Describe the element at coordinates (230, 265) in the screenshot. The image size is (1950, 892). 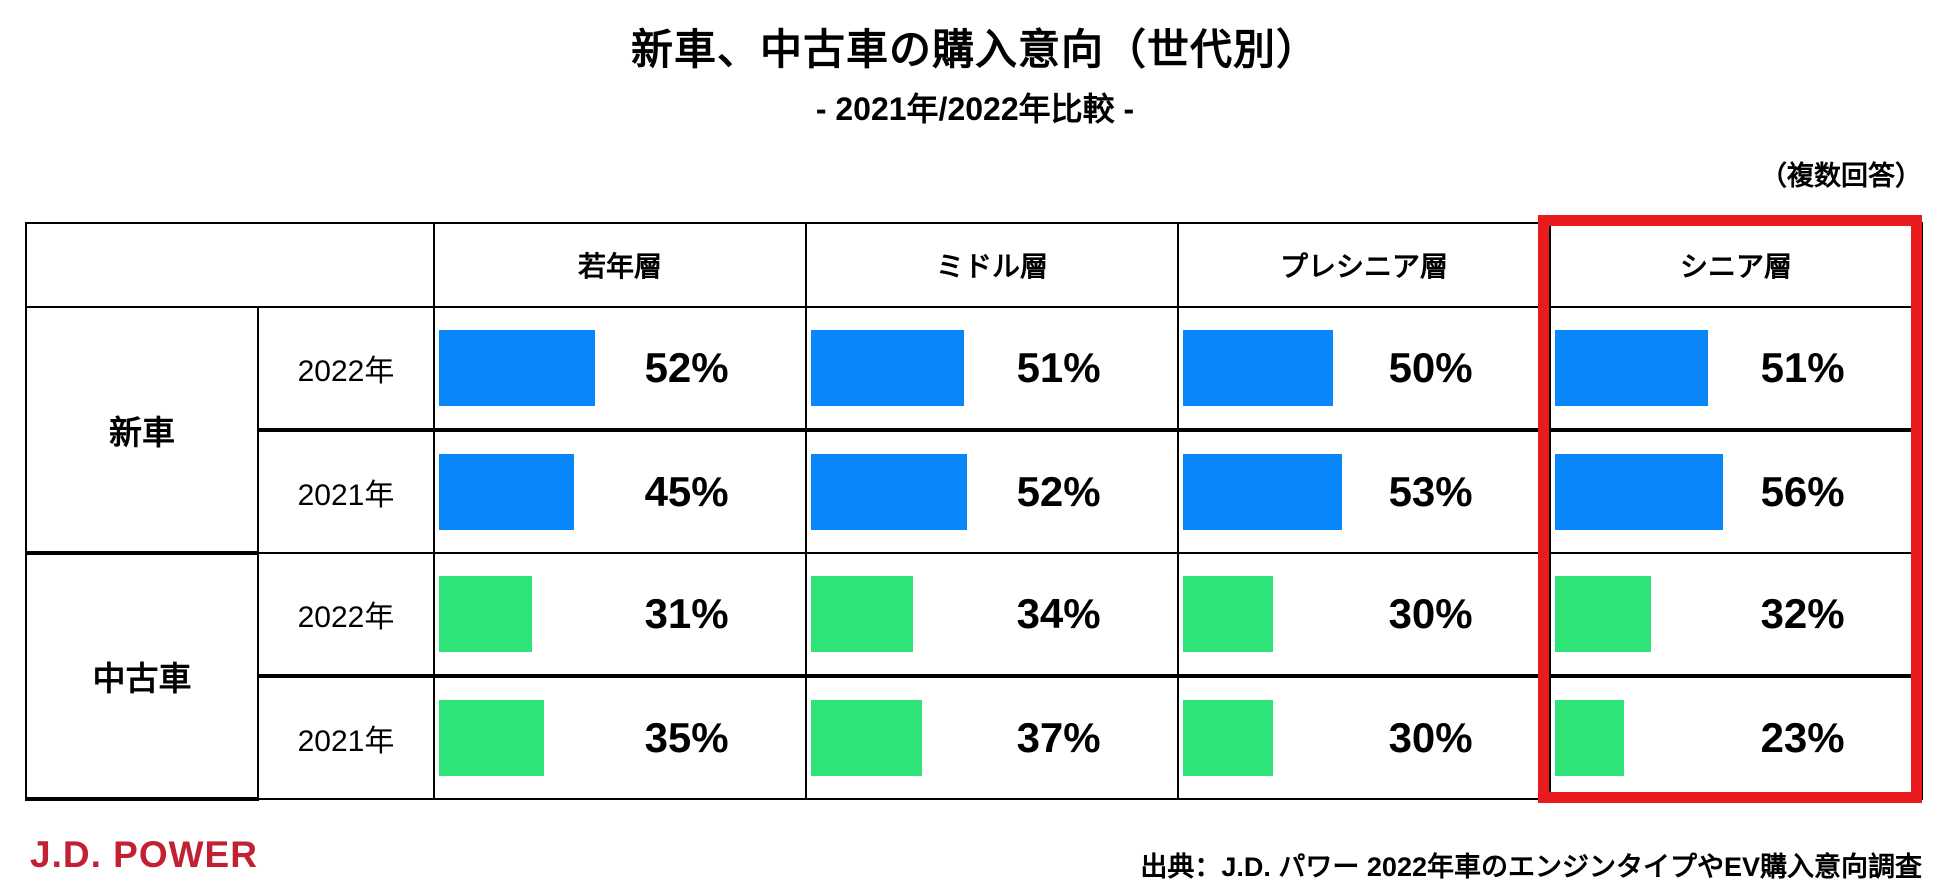
I see `header-empty-cell` at that location.